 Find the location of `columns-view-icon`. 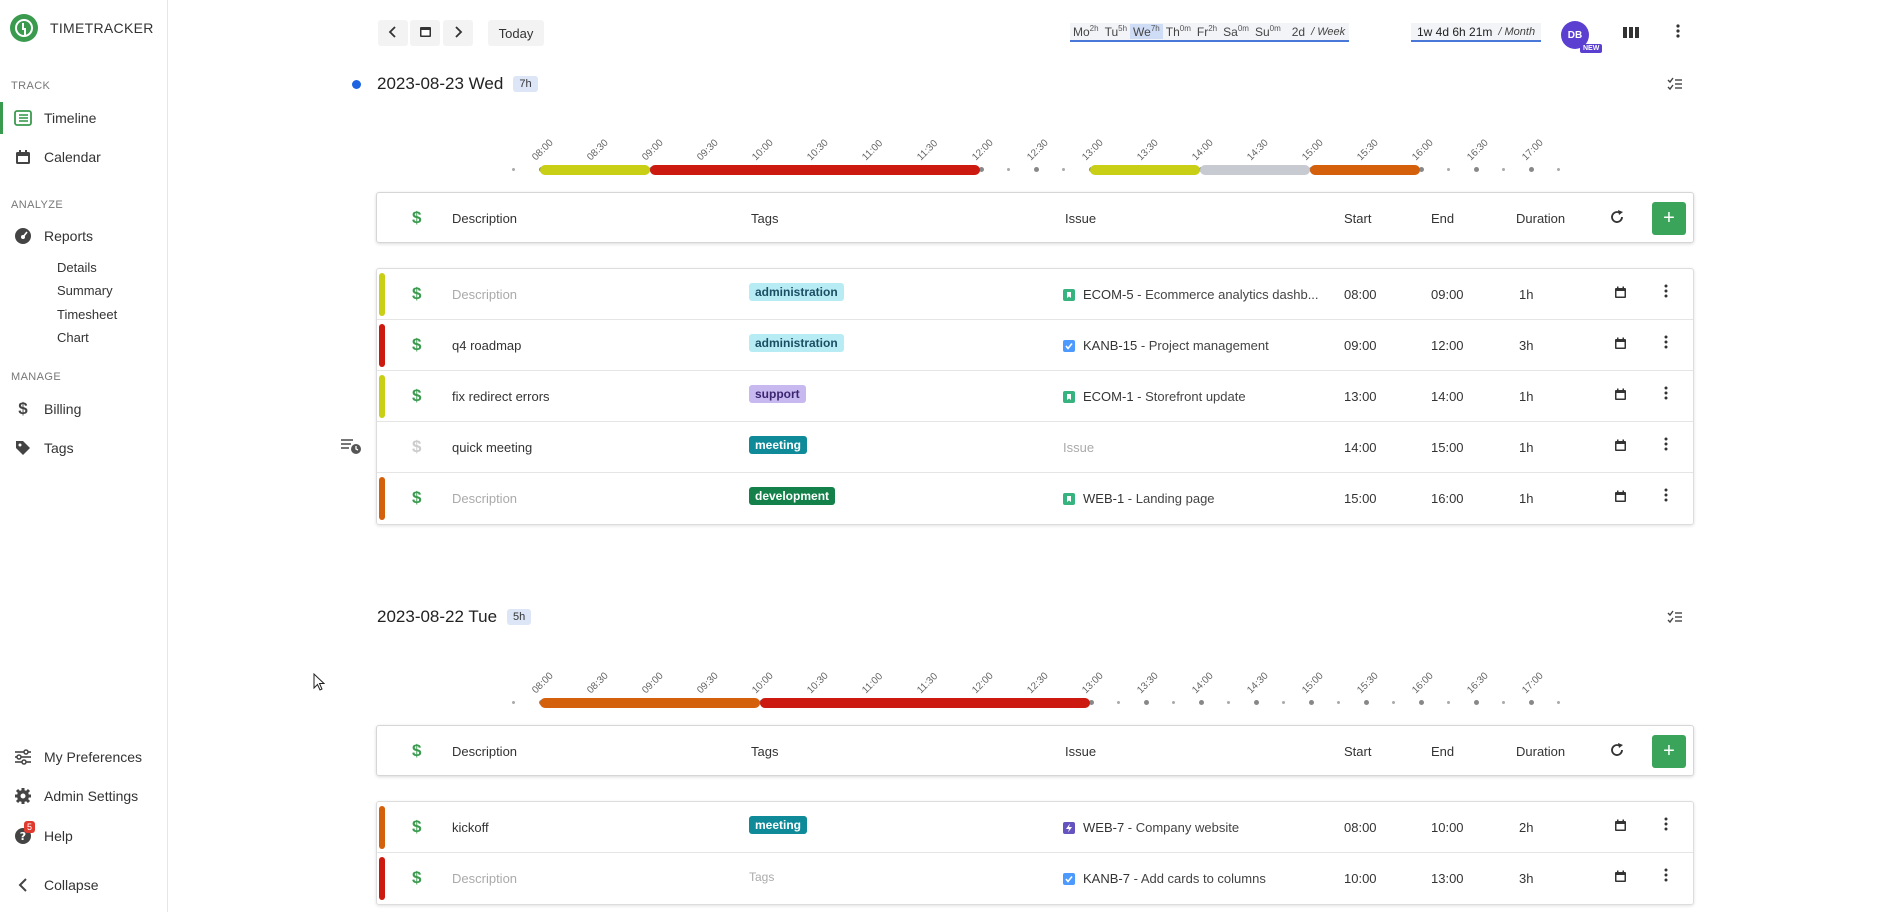

columns-view-icon is located at coordinates (1631, 34).